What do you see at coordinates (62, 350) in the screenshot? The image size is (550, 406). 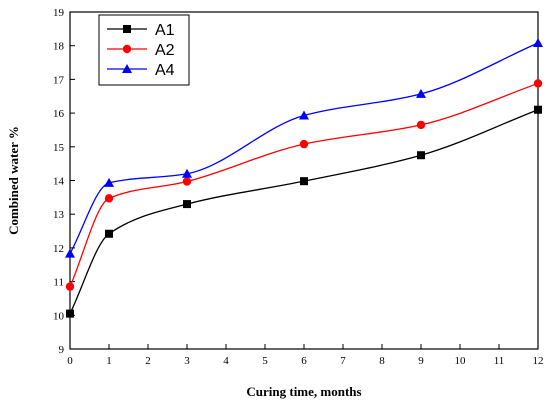 I see `y-tick-label: 9` at bounding box center [62, 350].